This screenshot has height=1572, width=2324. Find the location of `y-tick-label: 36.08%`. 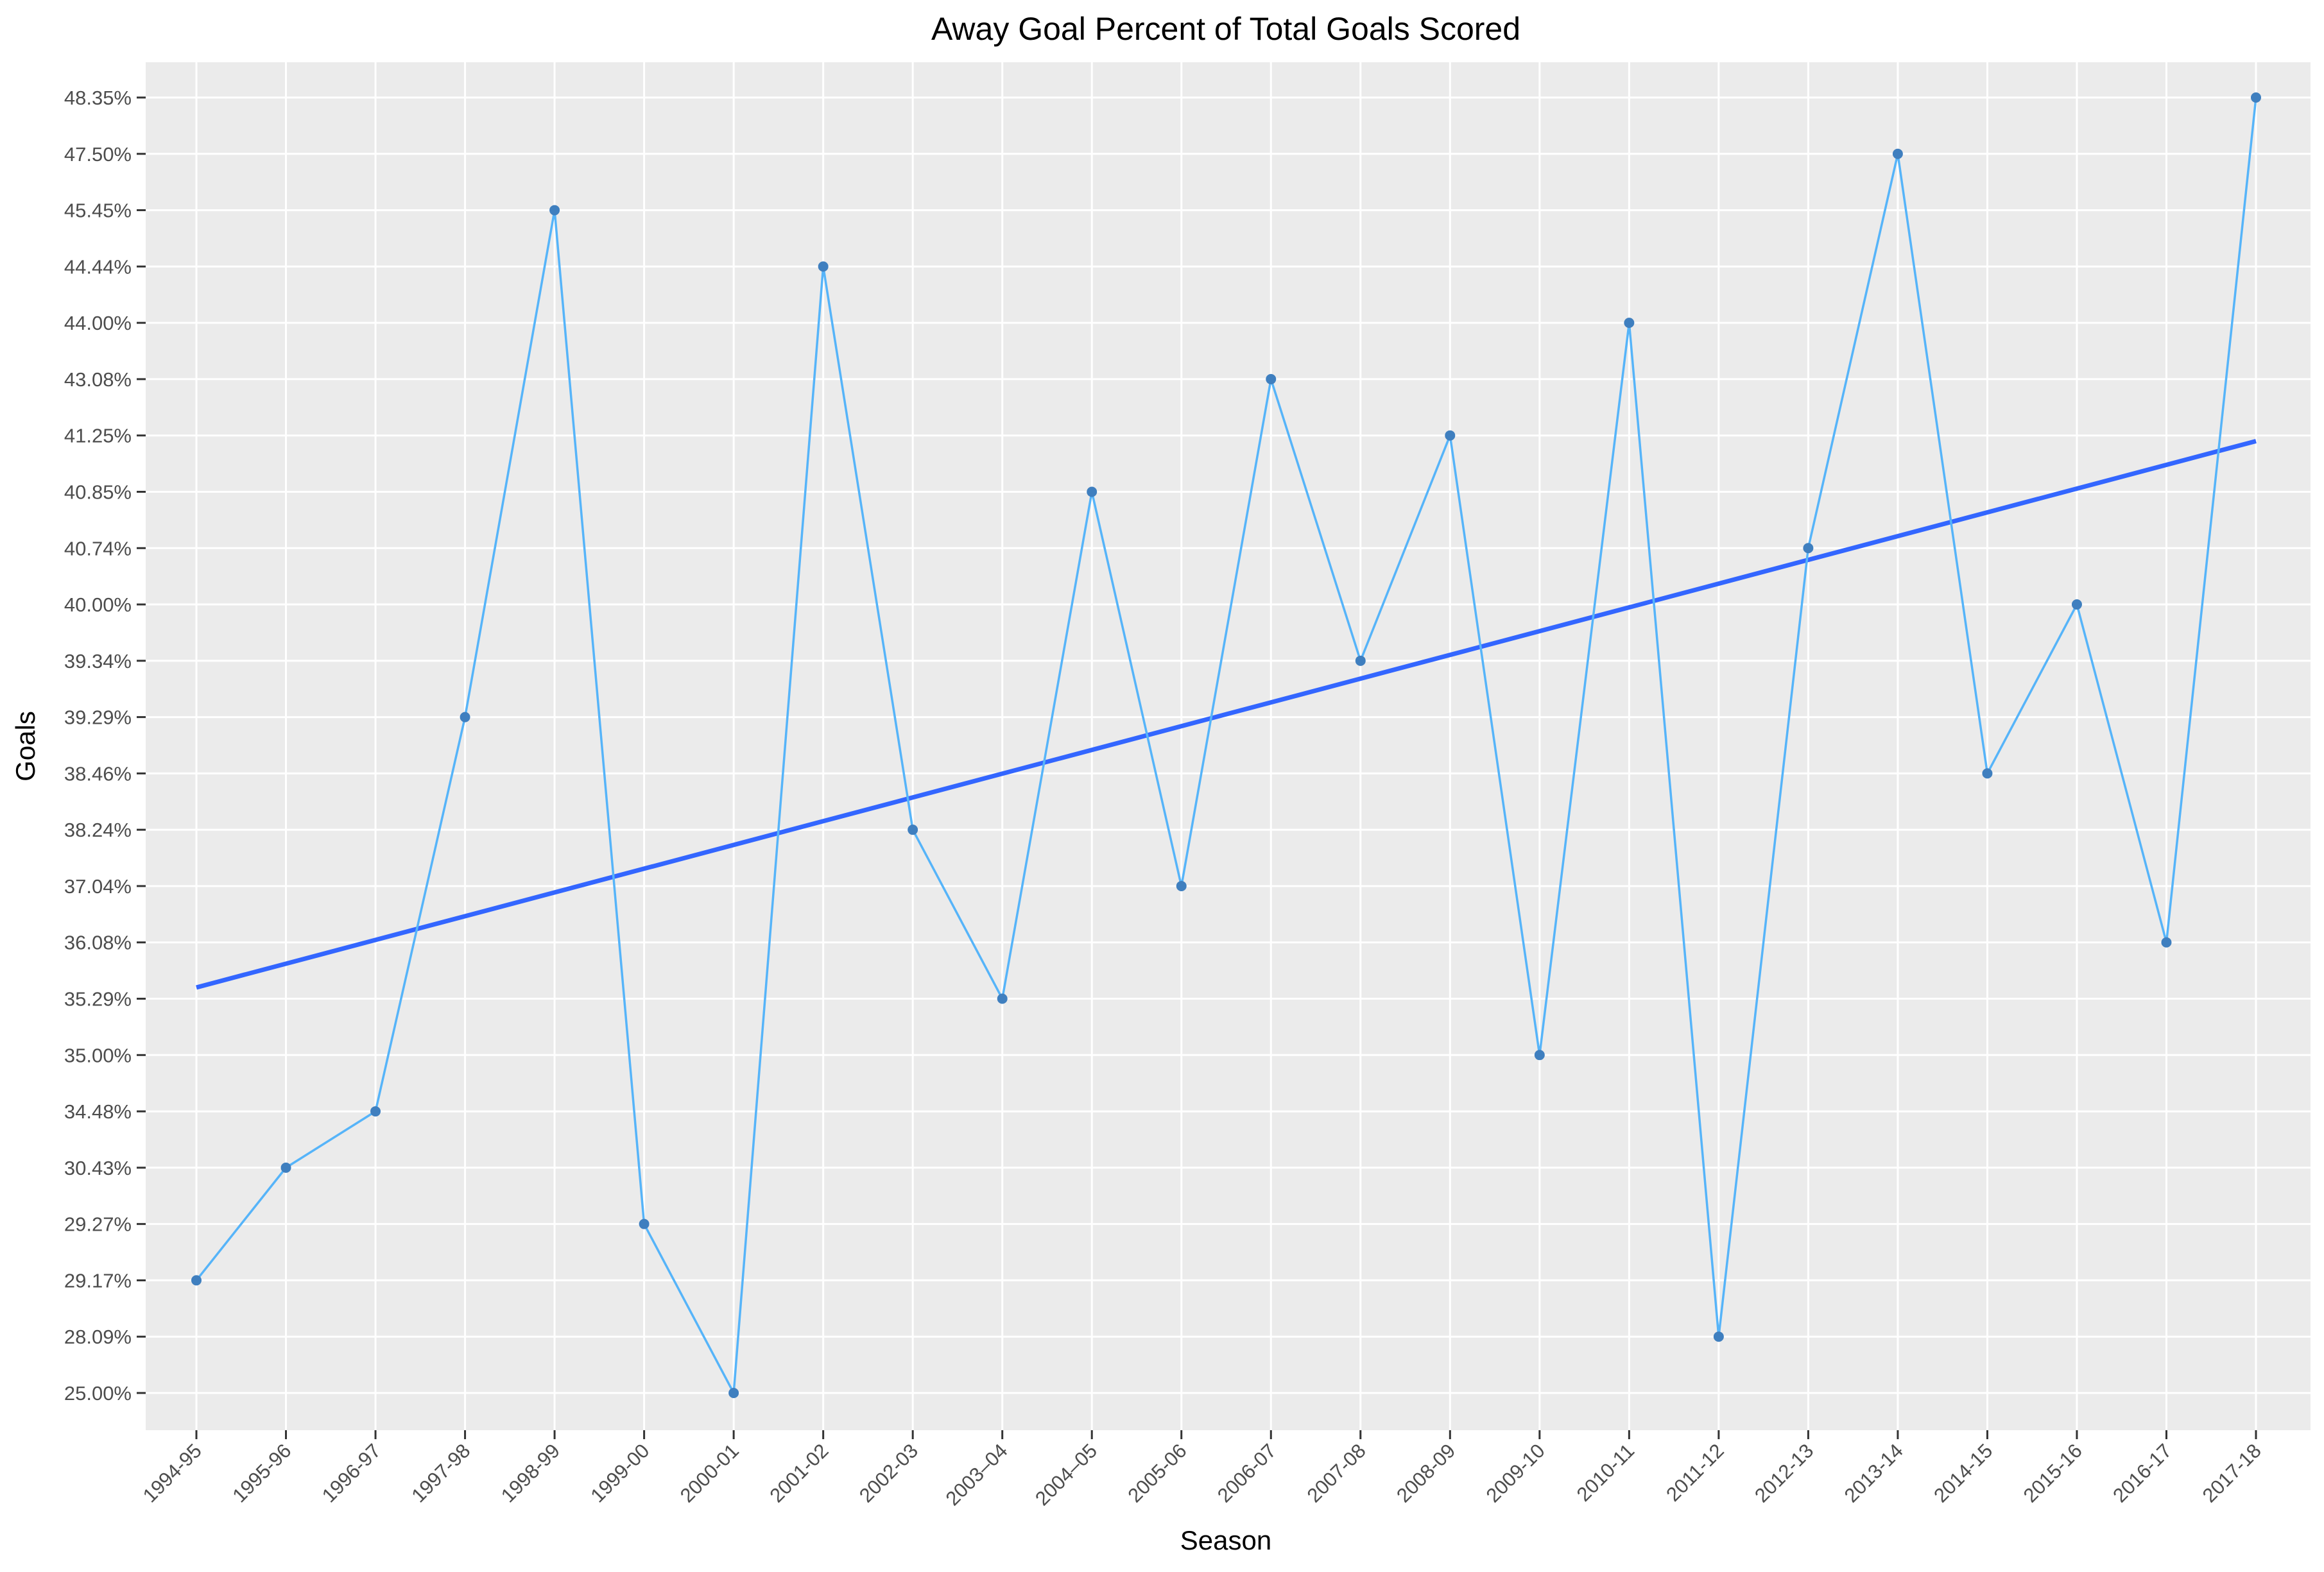

y-tick-label: 36.08% is located at coordinates (98, 943).